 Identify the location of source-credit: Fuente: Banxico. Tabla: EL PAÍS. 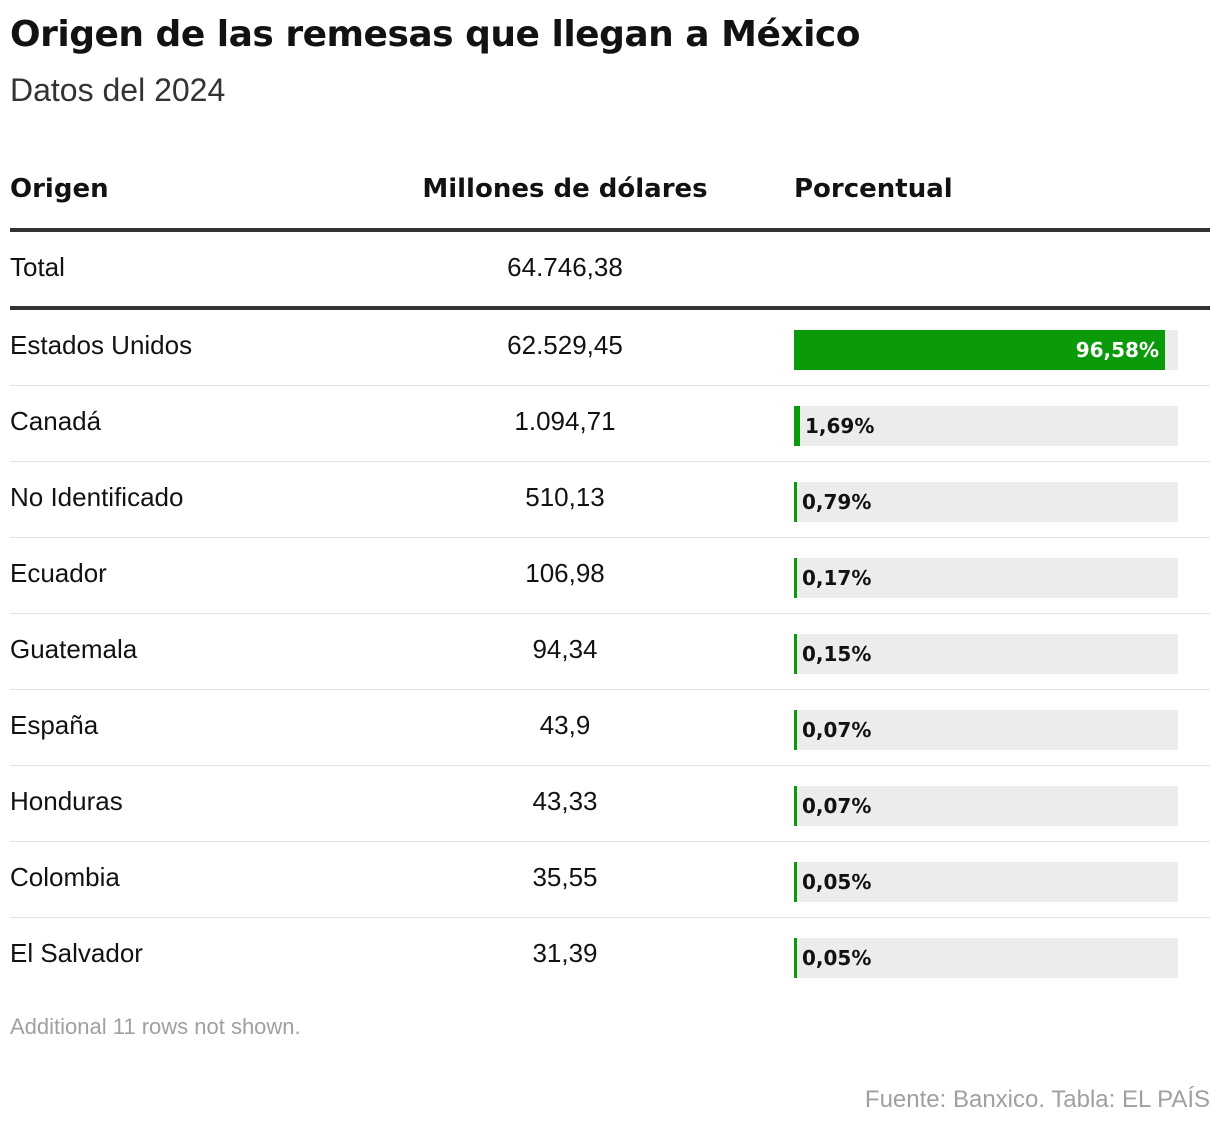
(1037, 1099).